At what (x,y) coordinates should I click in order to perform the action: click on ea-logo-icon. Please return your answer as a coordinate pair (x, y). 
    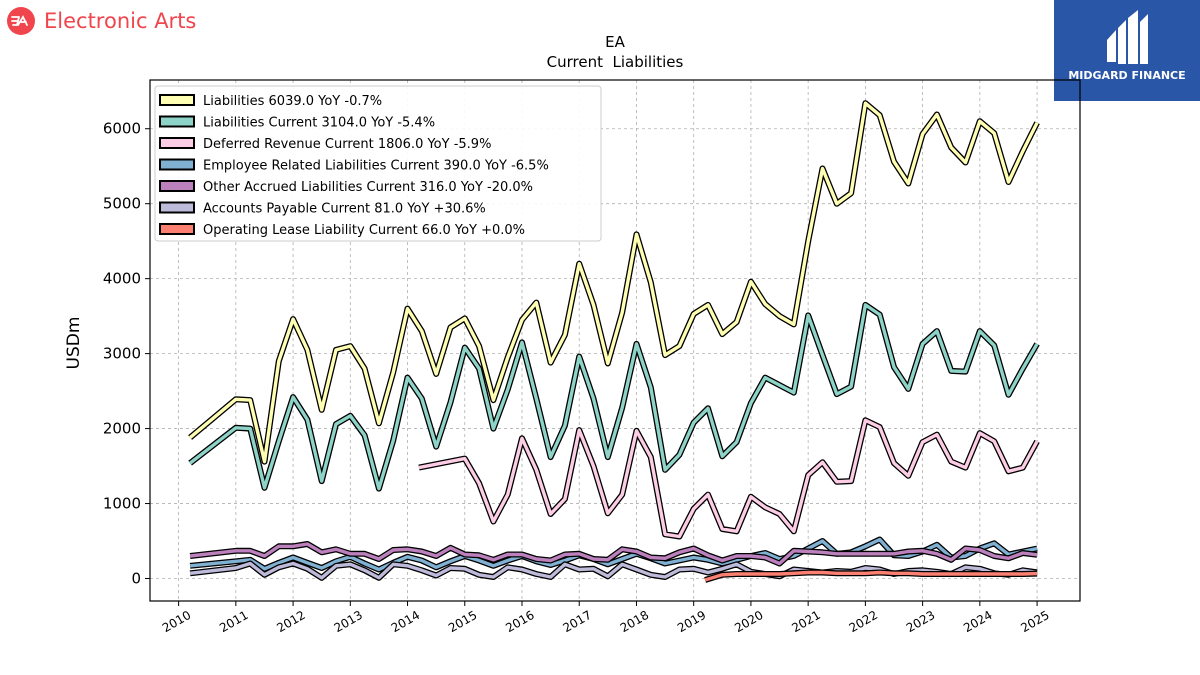
    Looking at the image, I should click on (21, 21).